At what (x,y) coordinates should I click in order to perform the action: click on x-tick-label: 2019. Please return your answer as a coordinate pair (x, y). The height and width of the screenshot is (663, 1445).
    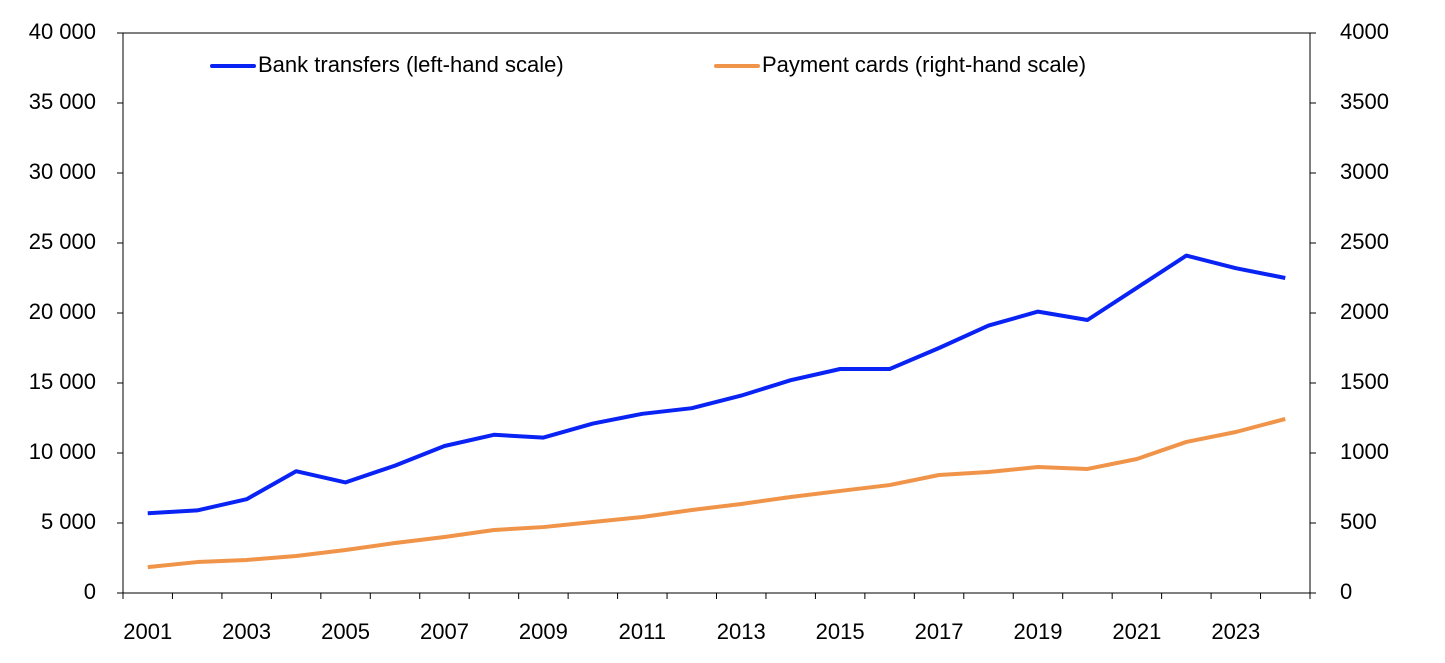
    Looking at the image, I should click on (1038, 631).